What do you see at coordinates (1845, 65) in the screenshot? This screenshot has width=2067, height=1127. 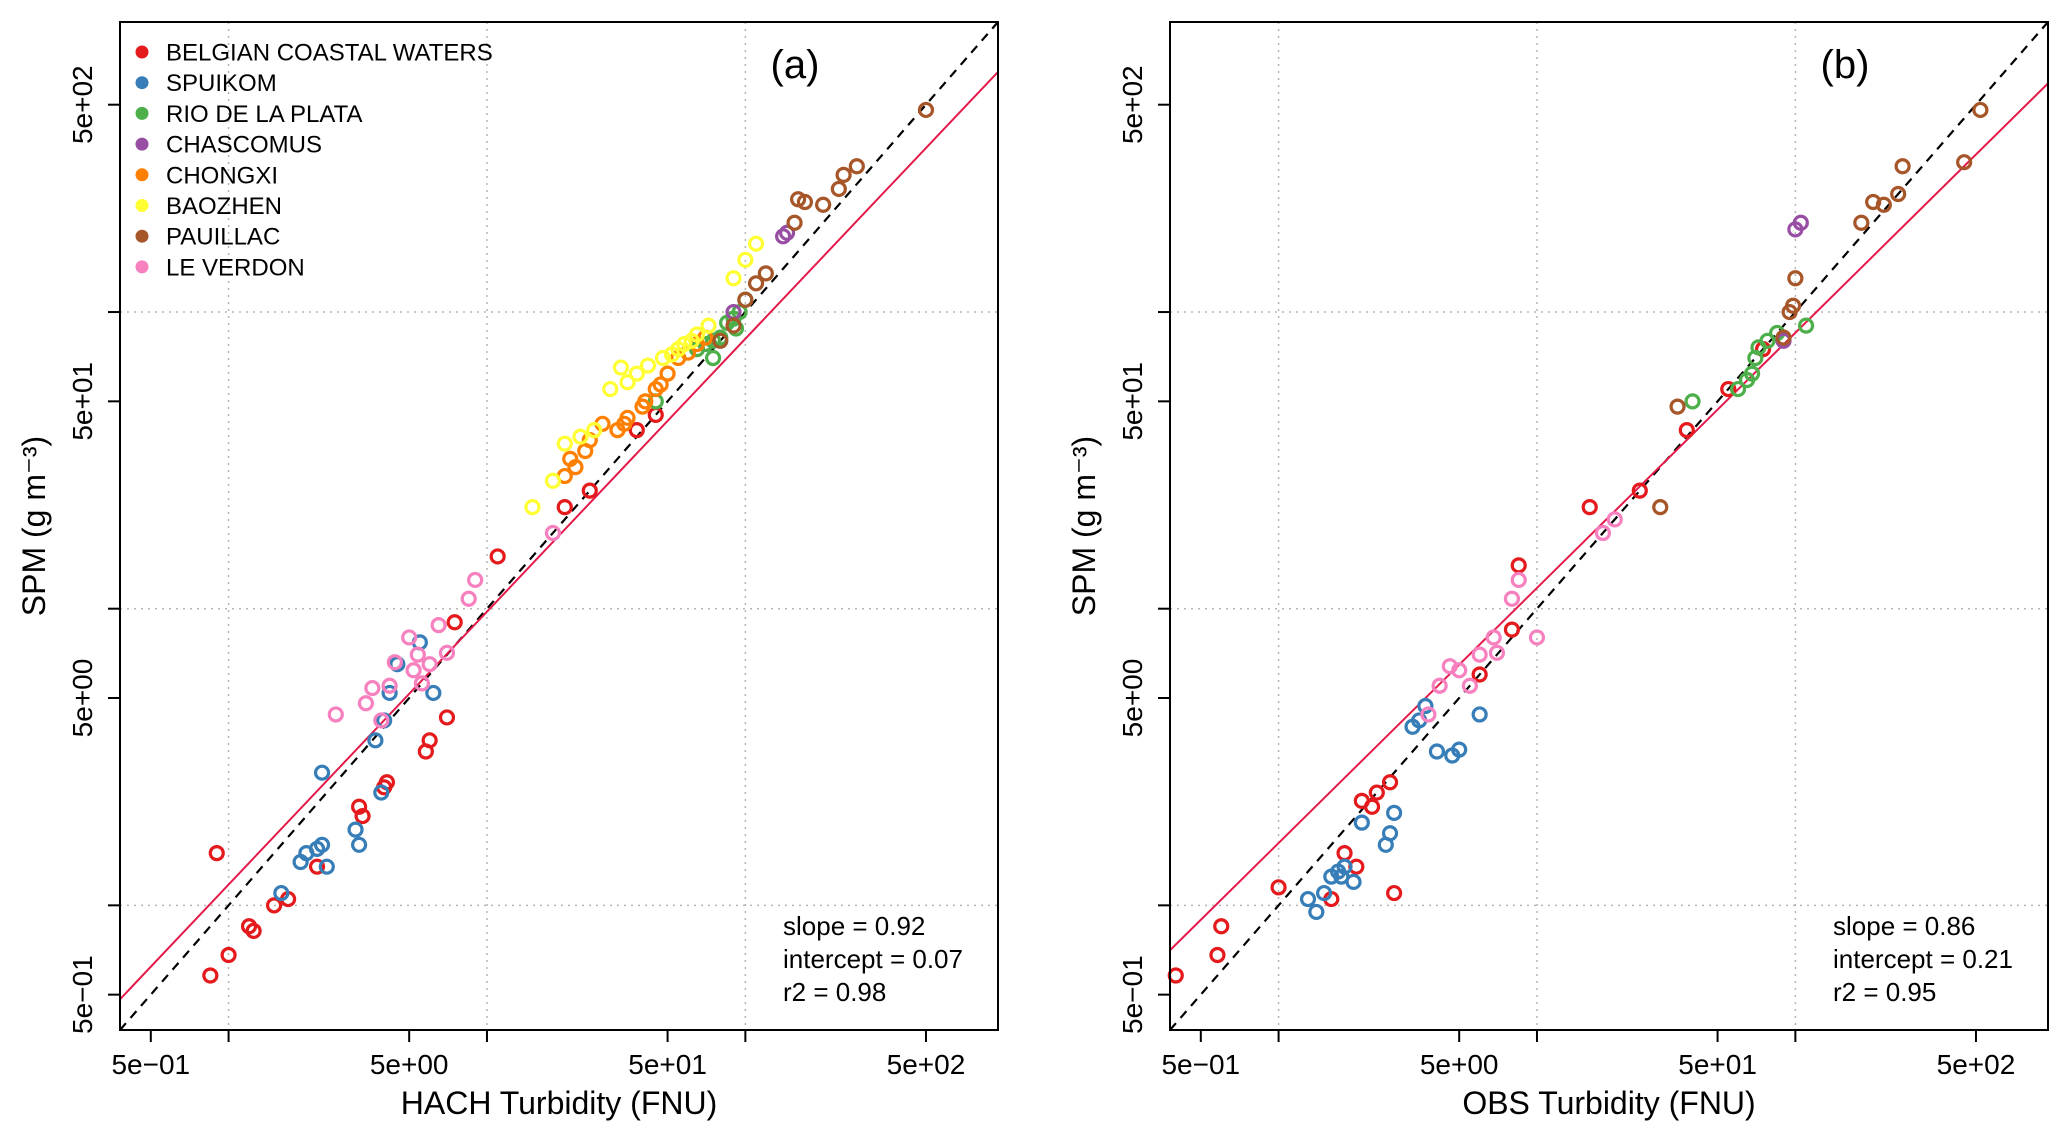 I see `panel-label: (b)` at bounding box center [1845, 65].